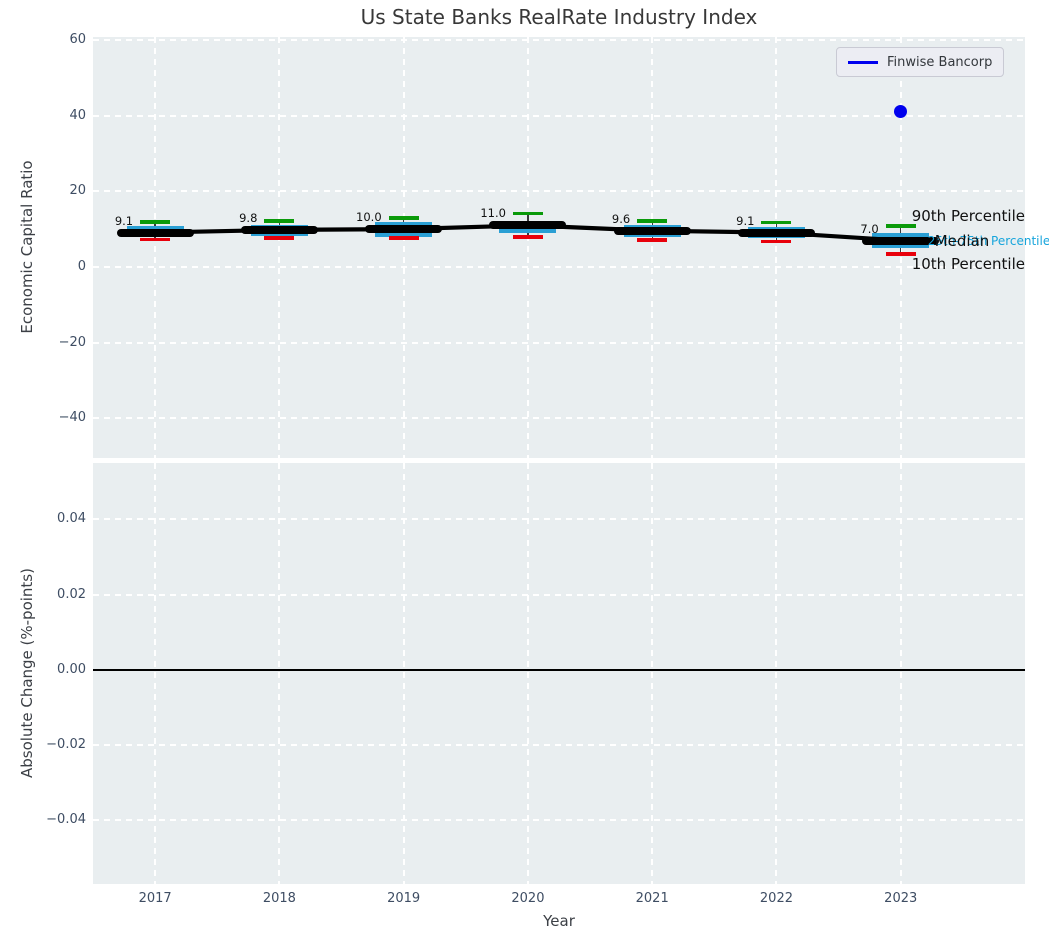 The height and width of the screenshot is (942, 1049). Describe the element at coordinates (81, 266) in the screenshot. I see `y-tick-label: 0` at that location.